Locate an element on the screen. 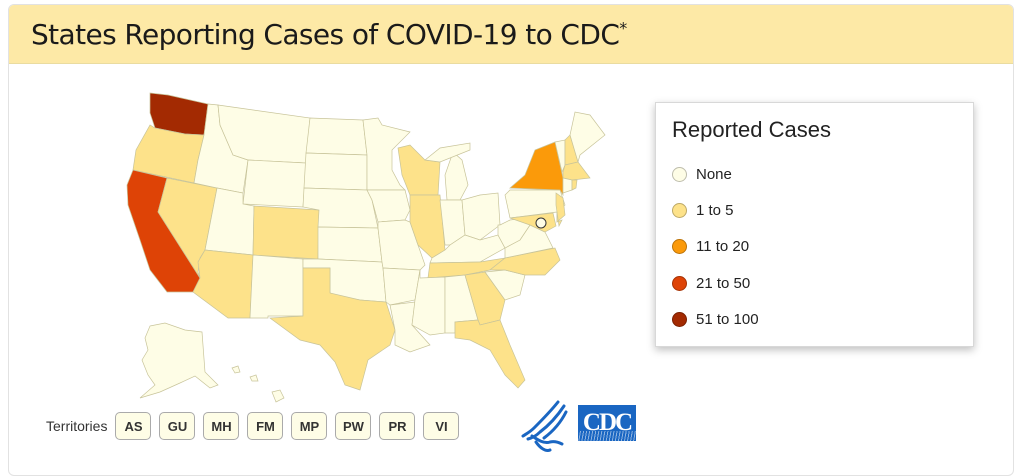  territories-bar: Territories AS GU MH FM MP PW PR VI is located at coordinates (256, 426).